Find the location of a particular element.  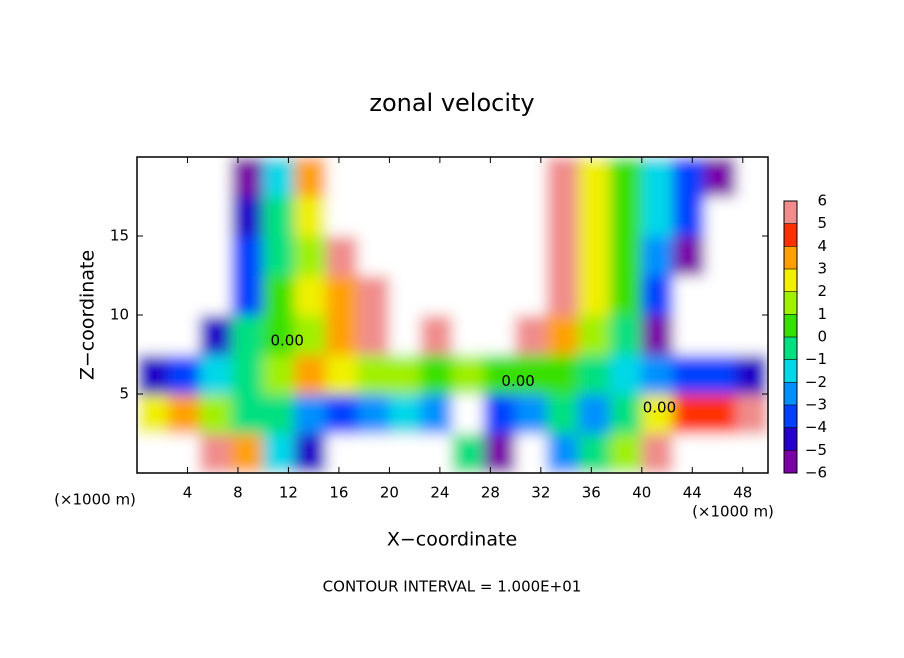

colorbar-label: −2 is located at coordinates (816, 382).